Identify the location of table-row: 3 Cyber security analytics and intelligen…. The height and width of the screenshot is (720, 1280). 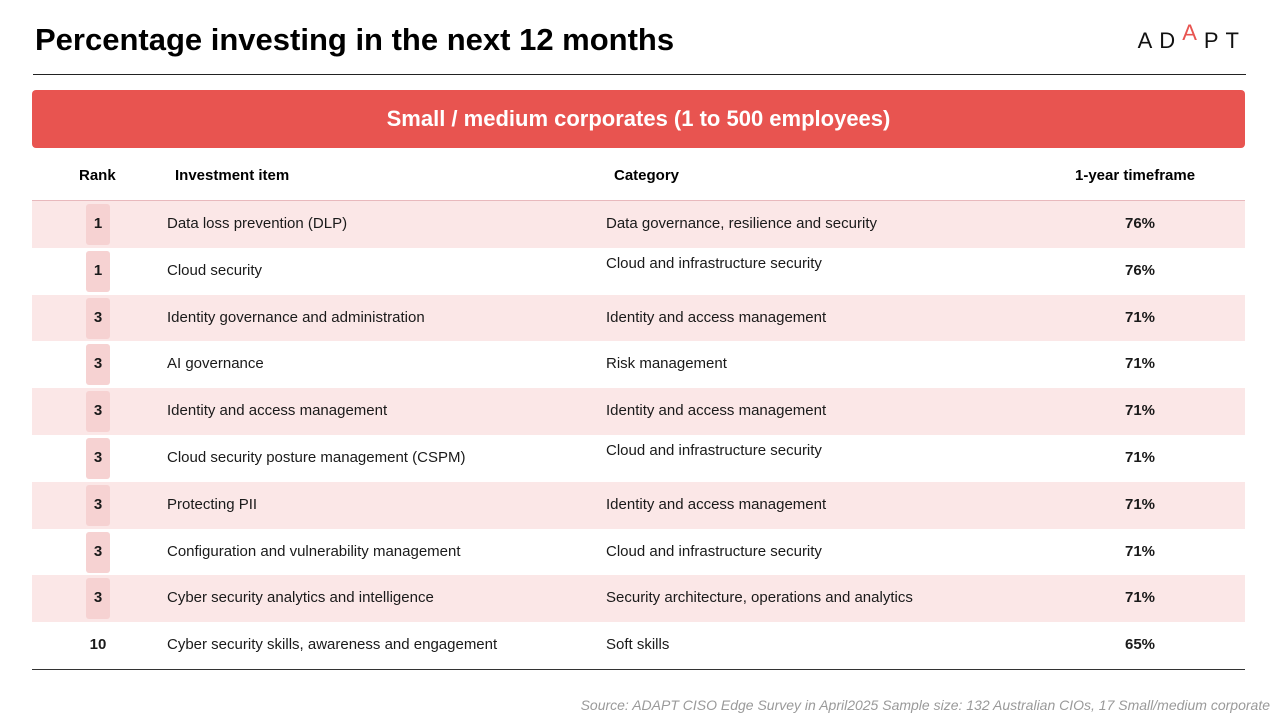
(638, 599).